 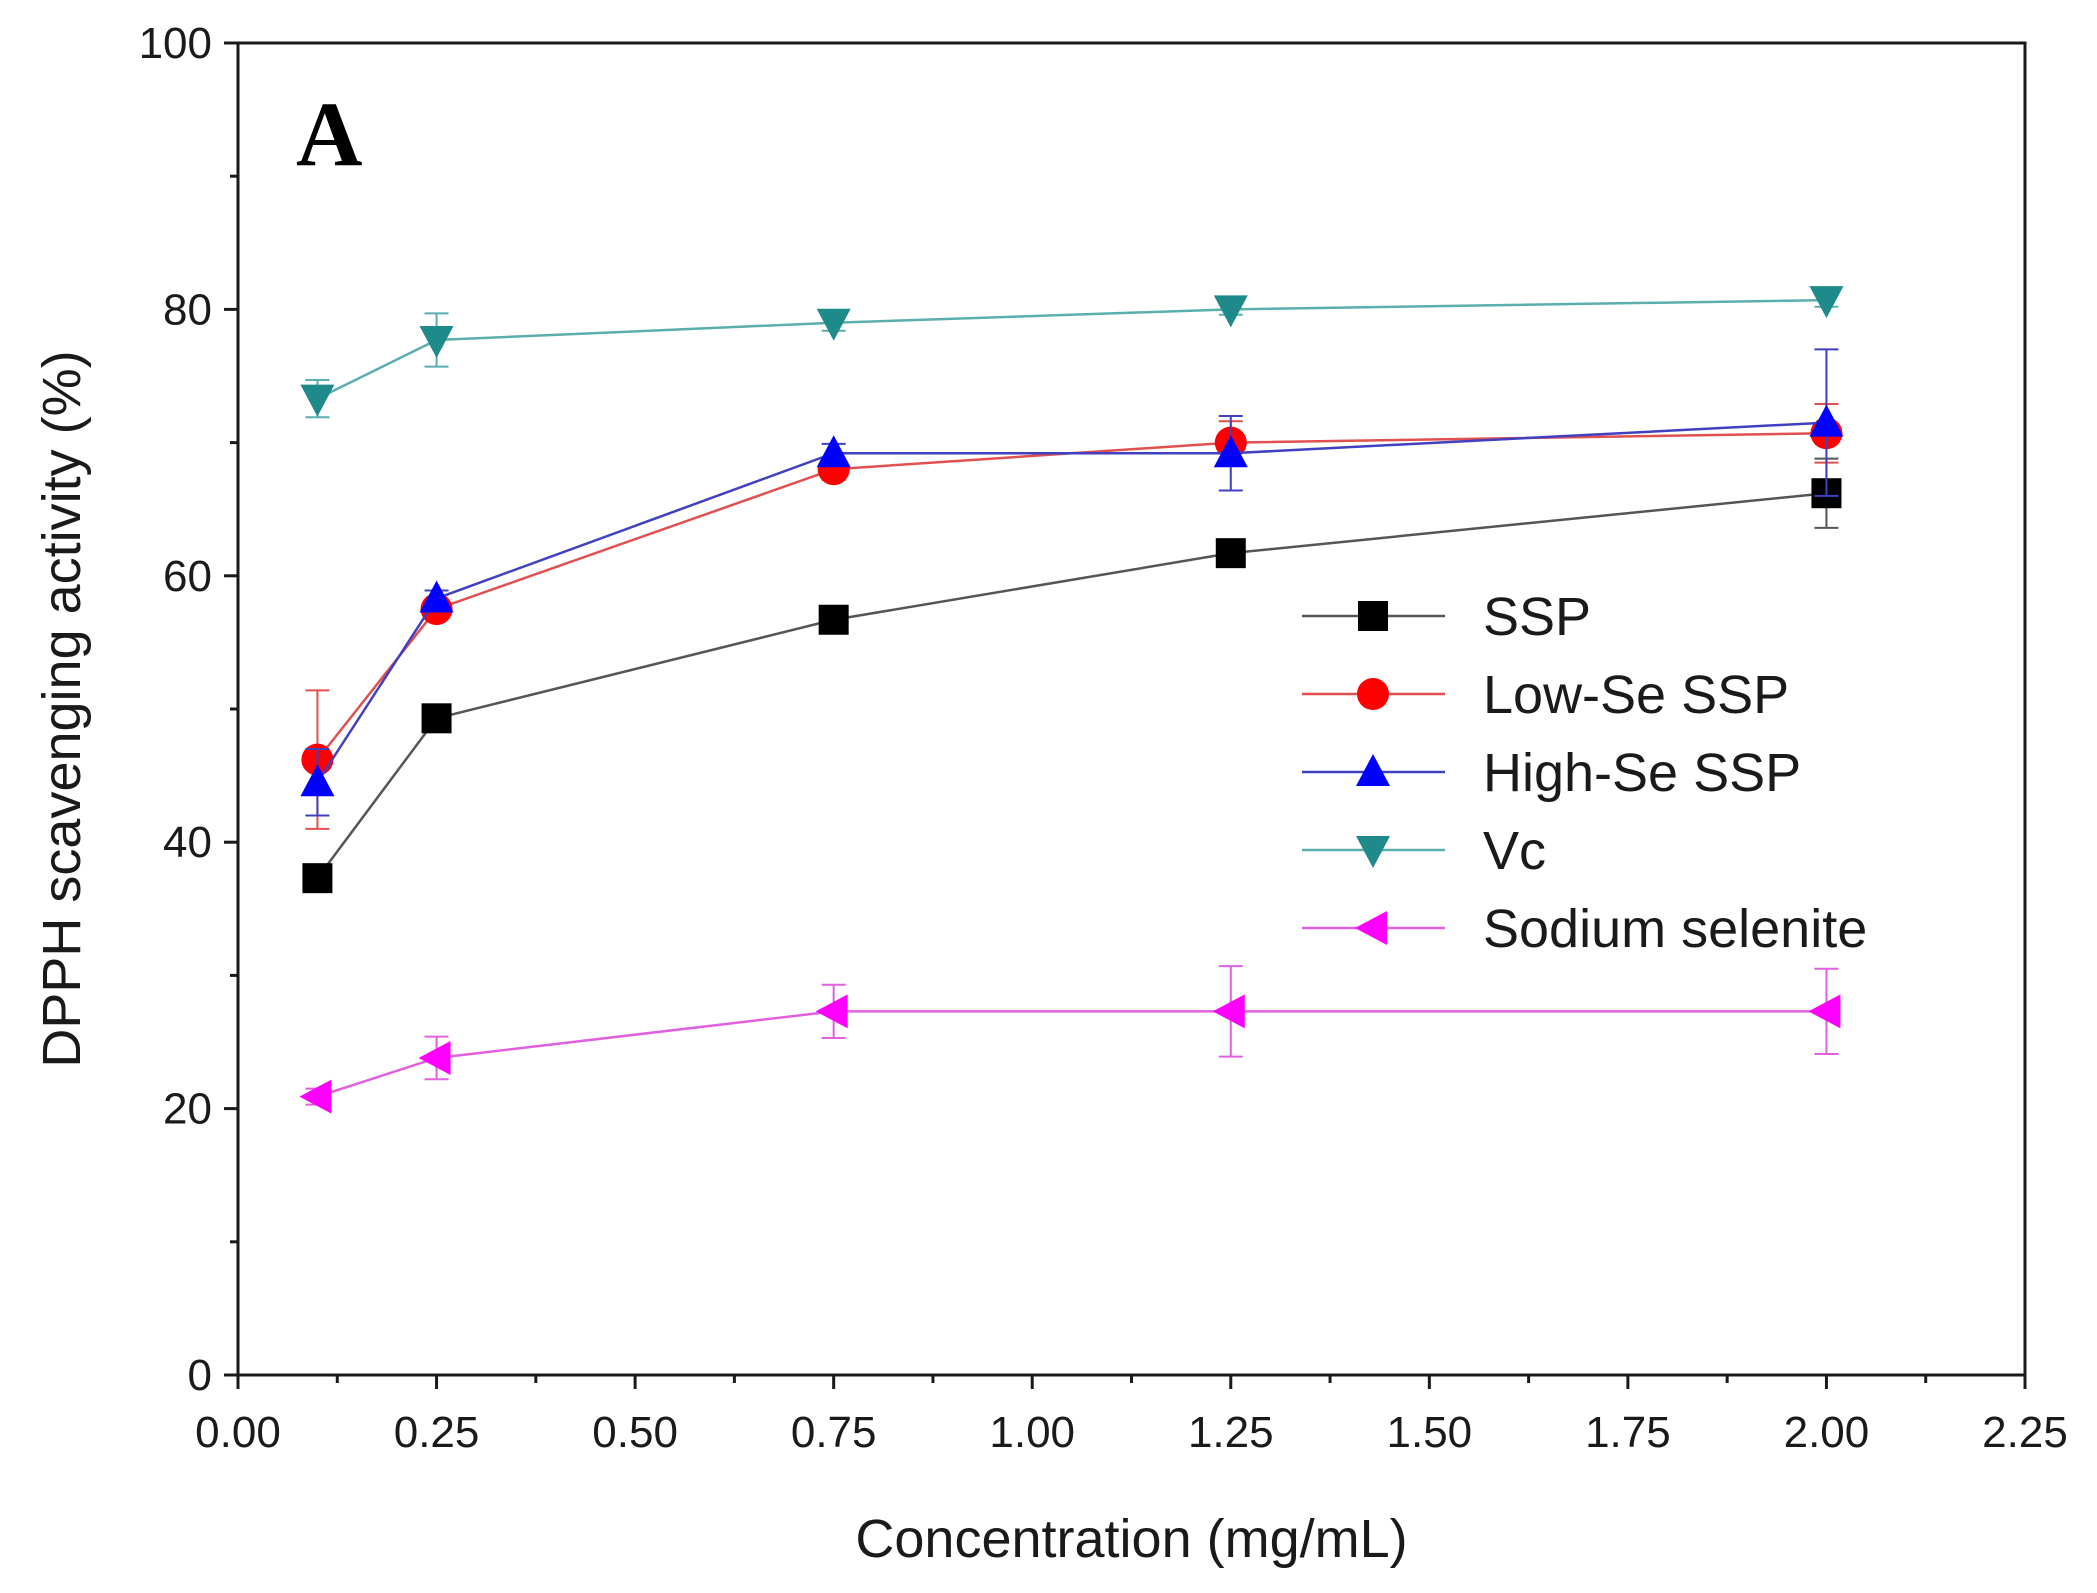 What do you see at coordinates (1514, 851) in the screenshot?
I see `legend-label: Vc` at bounding box center [1514, 851].